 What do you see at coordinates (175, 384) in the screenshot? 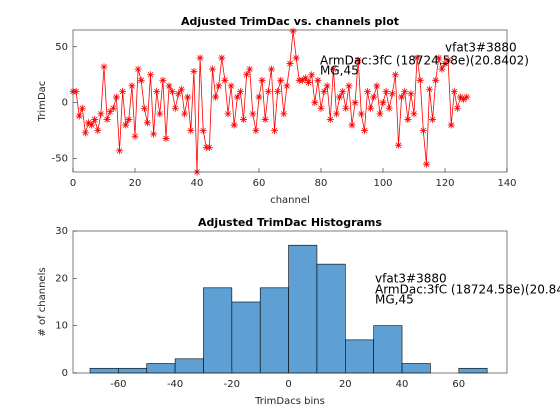
I see `x-tick-label: -40` at bounding box center [175, 384].